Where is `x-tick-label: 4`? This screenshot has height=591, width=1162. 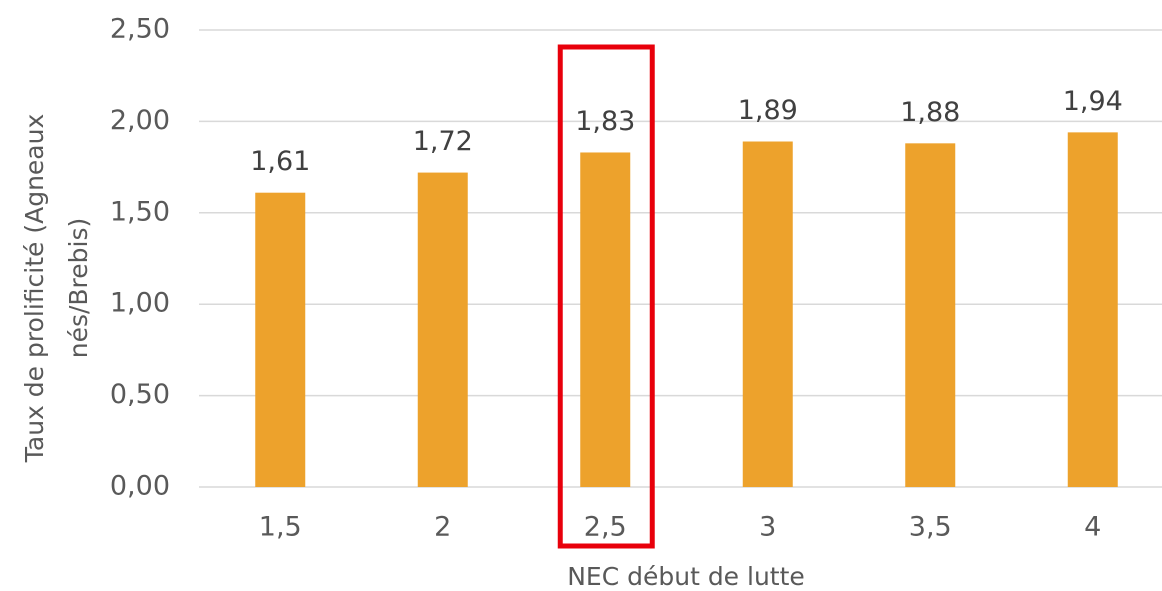 x-tick-label: 4 is located at coordinates (1092, 527).